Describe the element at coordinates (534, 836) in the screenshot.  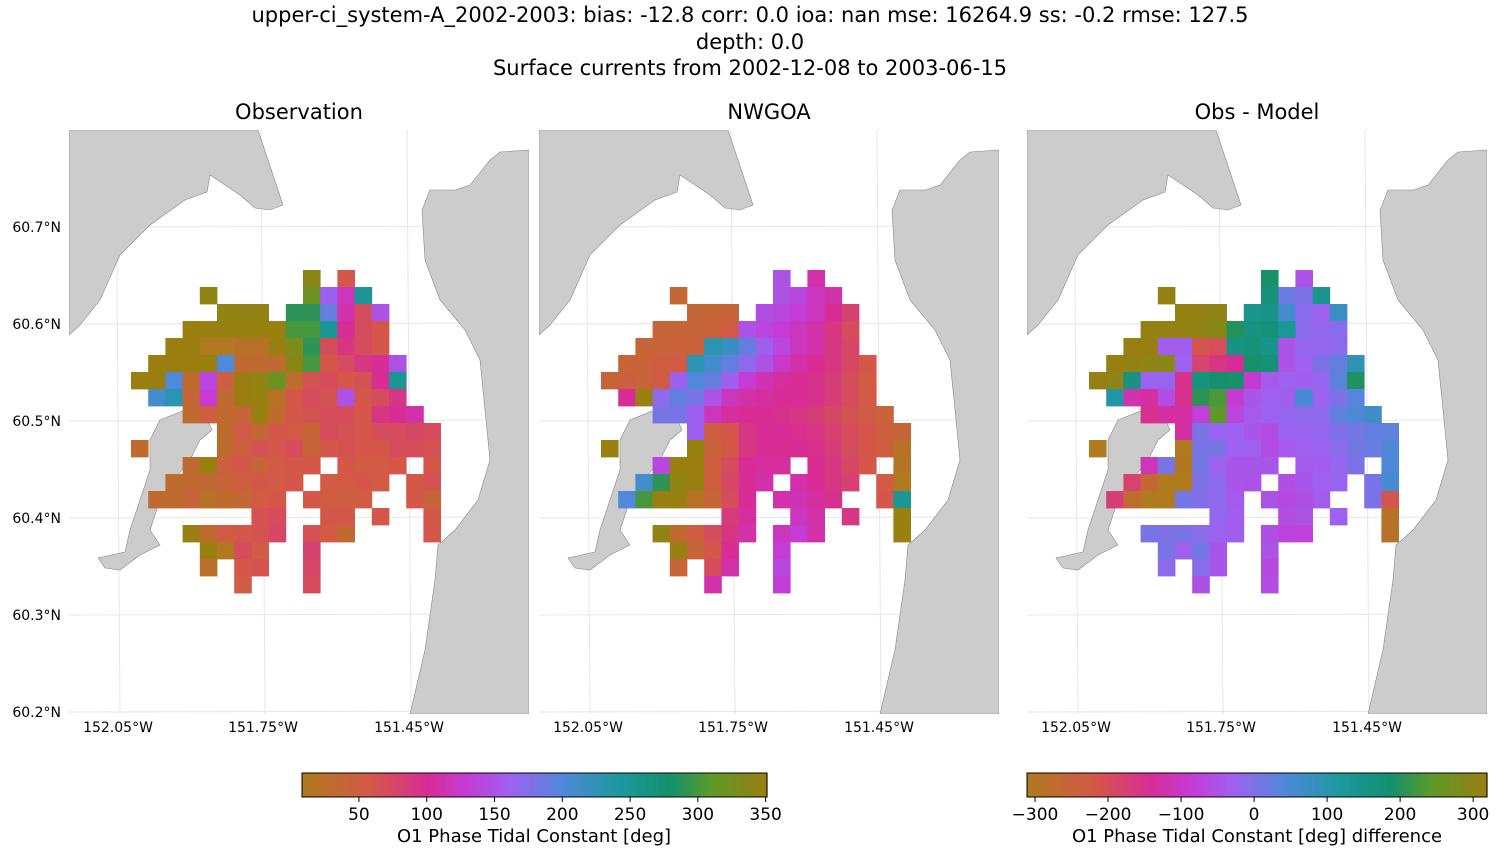
I see `colorbar-label-phase: O1 Phase Tidal Constant [deg]` at that location.